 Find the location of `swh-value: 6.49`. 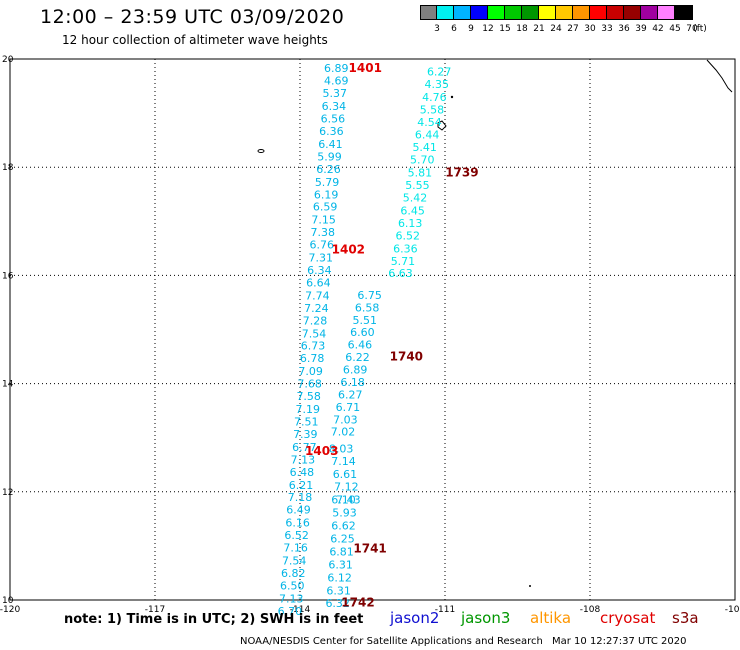

swh-value: 6.49 is located at coordinates (298, 510).